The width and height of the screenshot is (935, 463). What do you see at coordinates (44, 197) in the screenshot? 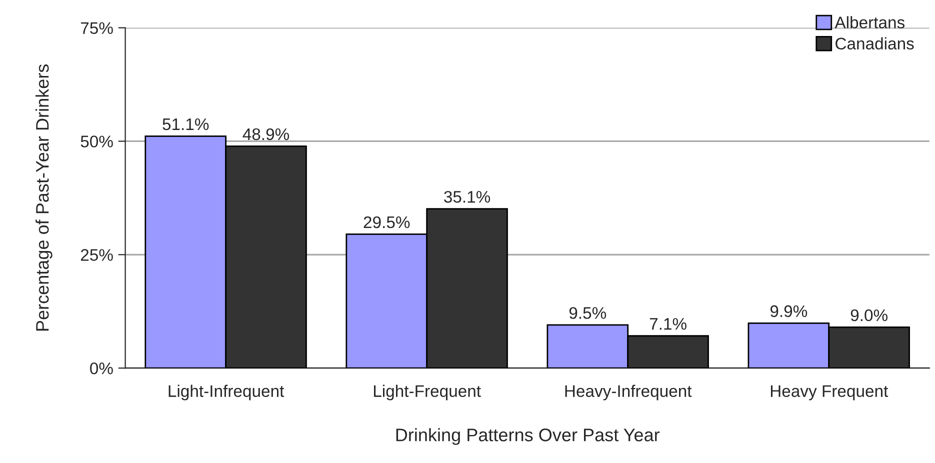
I see `y-axis-title: Percentage of Past-Year Drinkers` at bounding box center [44, 197].